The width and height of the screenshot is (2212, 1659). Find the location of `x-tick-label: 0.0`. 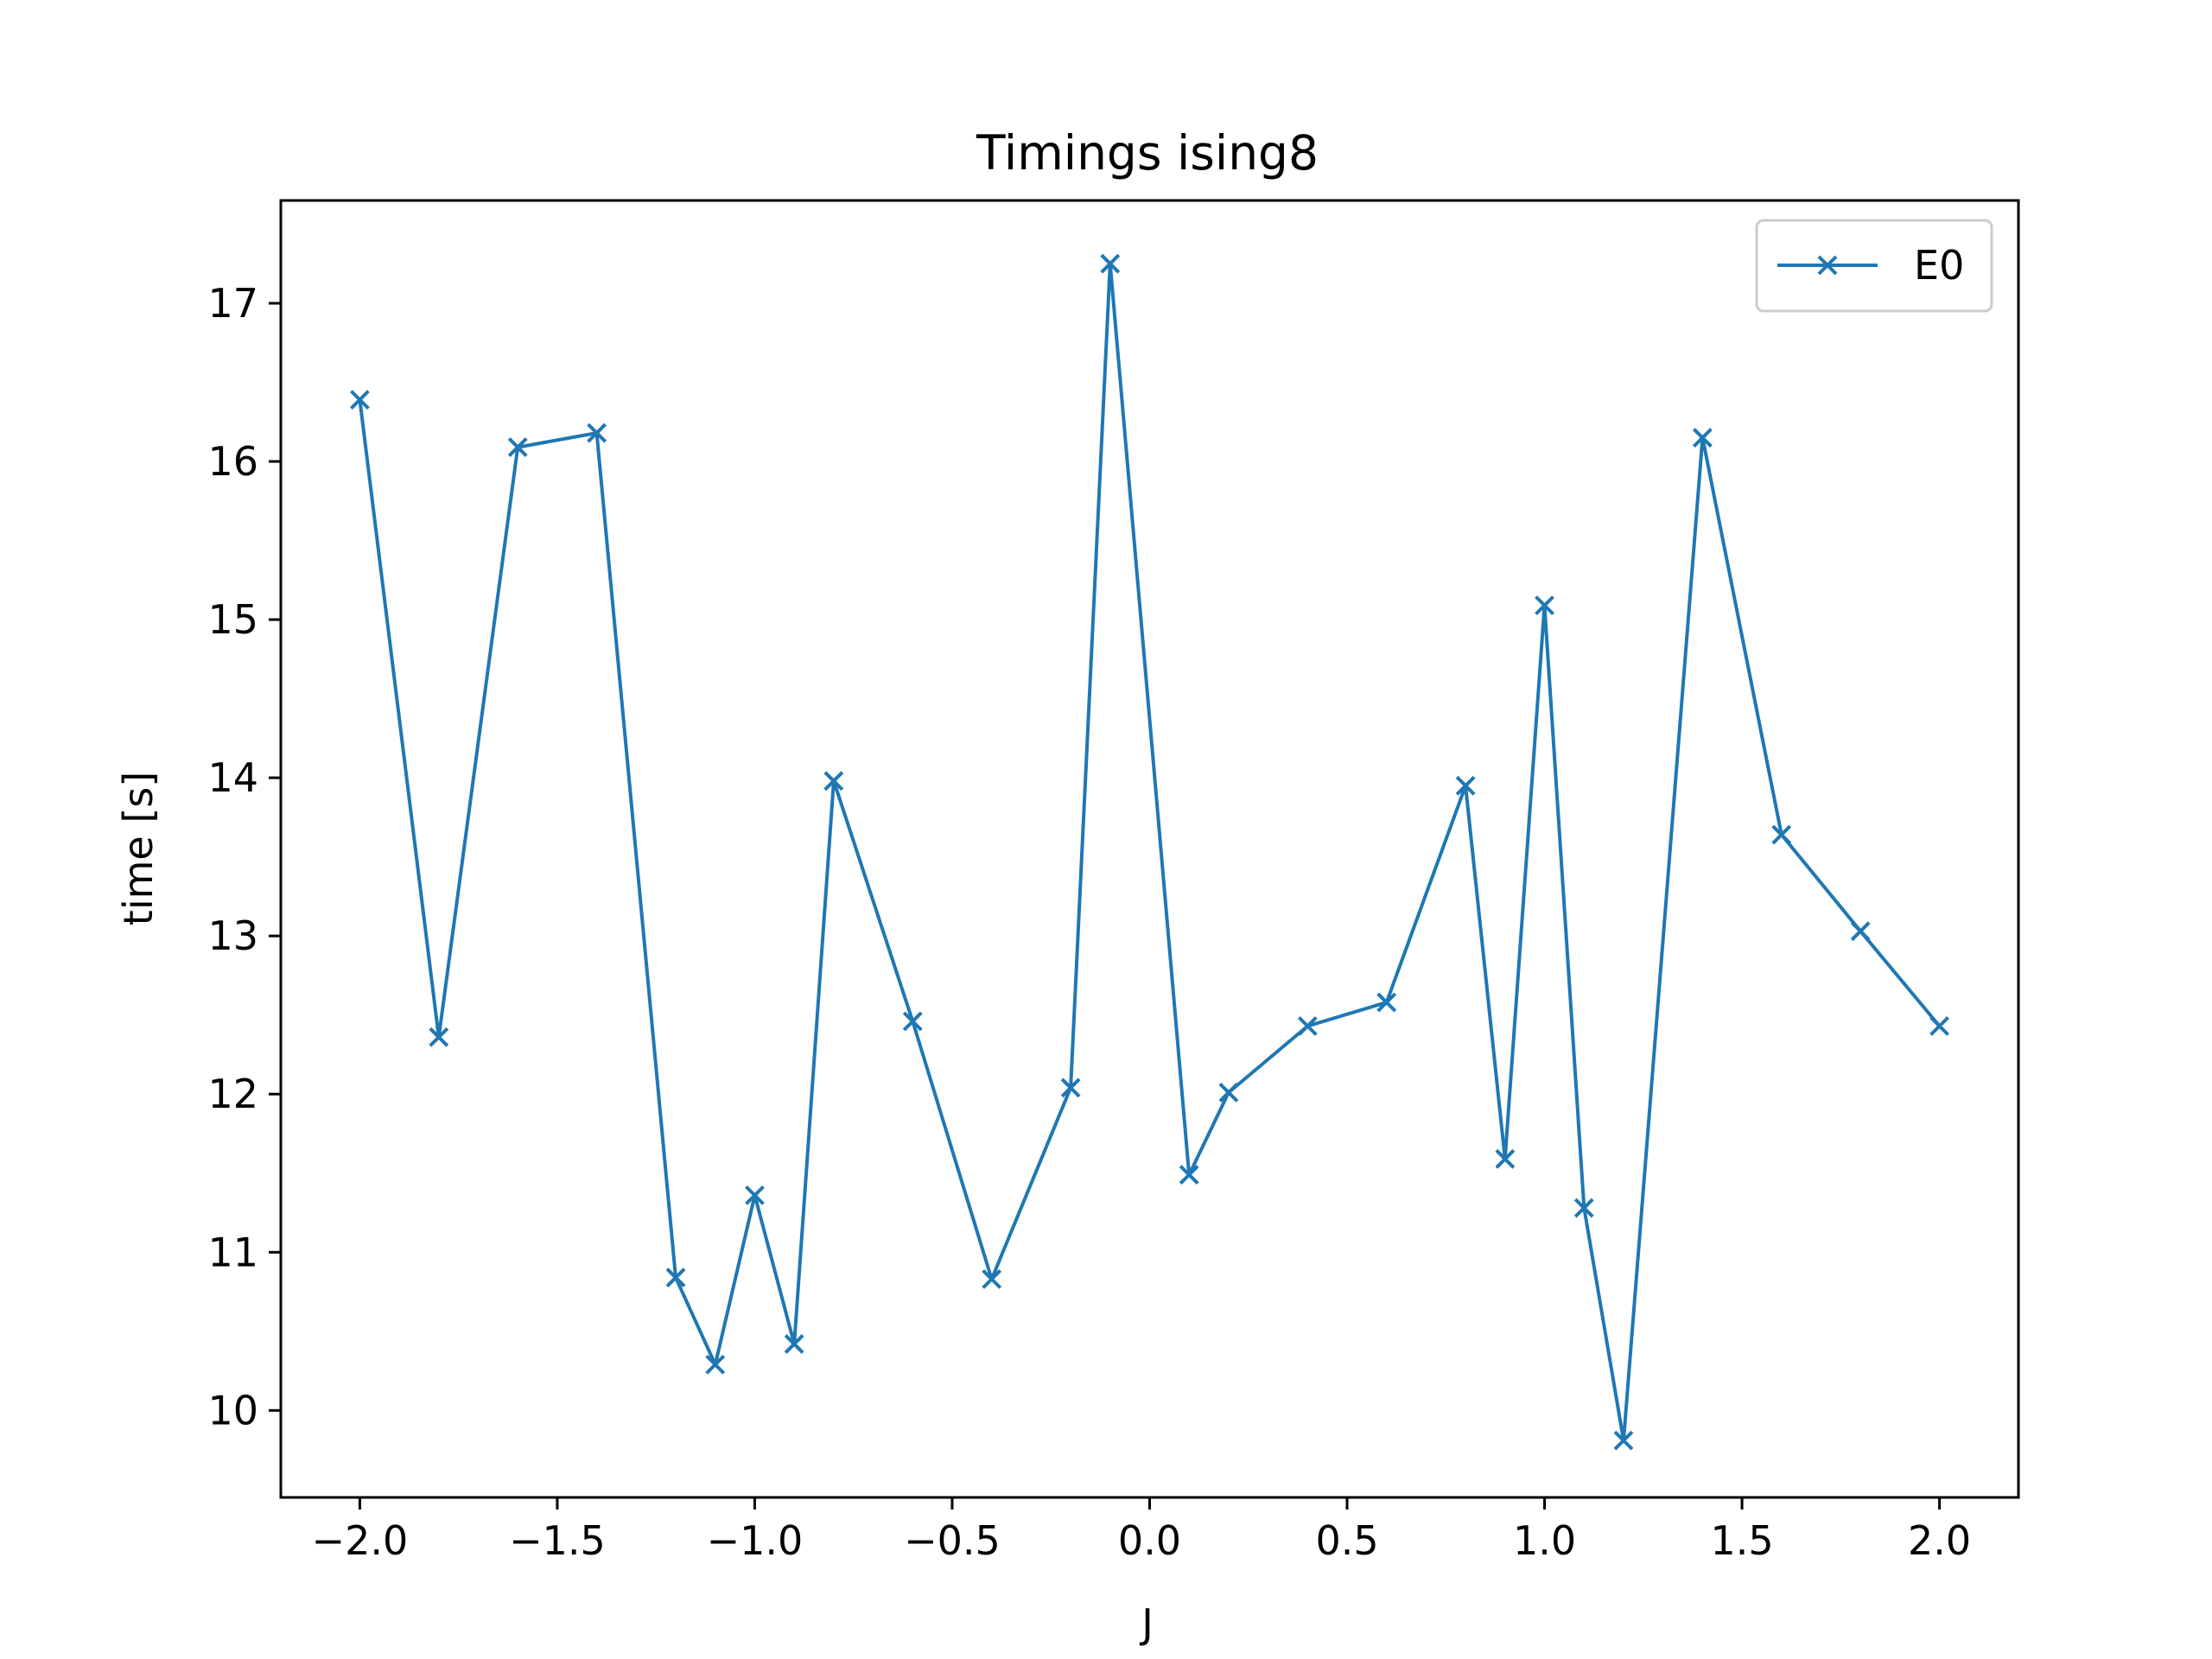

x-tick-label: 0.0 is located at coordinates (1149, 1540).